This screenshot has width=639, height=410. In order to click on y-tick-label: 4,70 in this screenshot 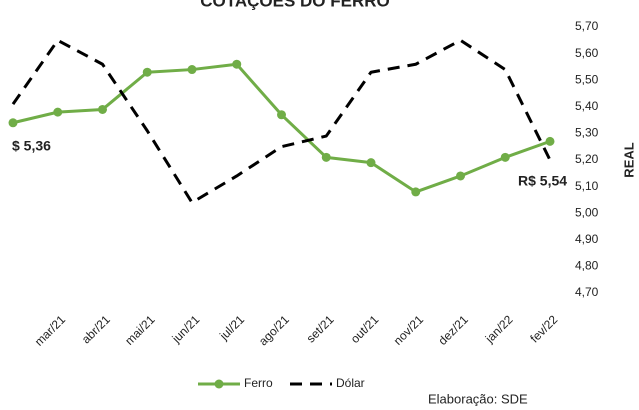, I will do `click(587, 292)`.